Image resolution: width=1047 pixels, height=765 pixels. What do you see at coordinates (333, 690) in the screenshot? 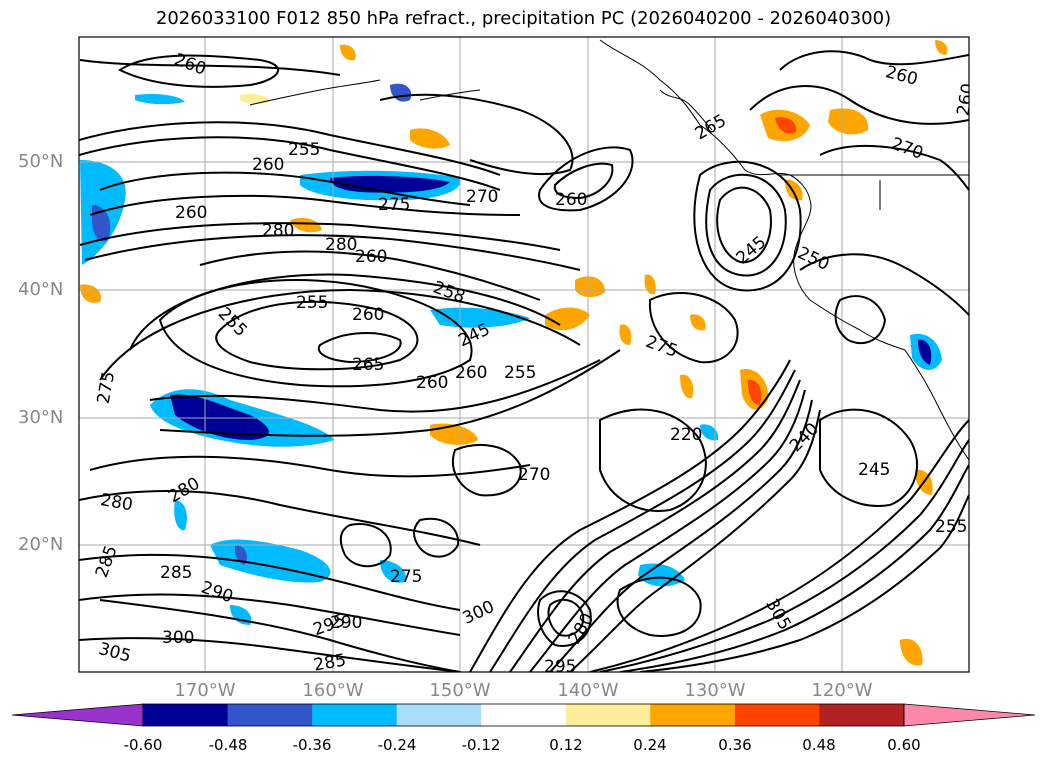
I see `lon-label-160w: 160°W` at bounding box center [333, 690].